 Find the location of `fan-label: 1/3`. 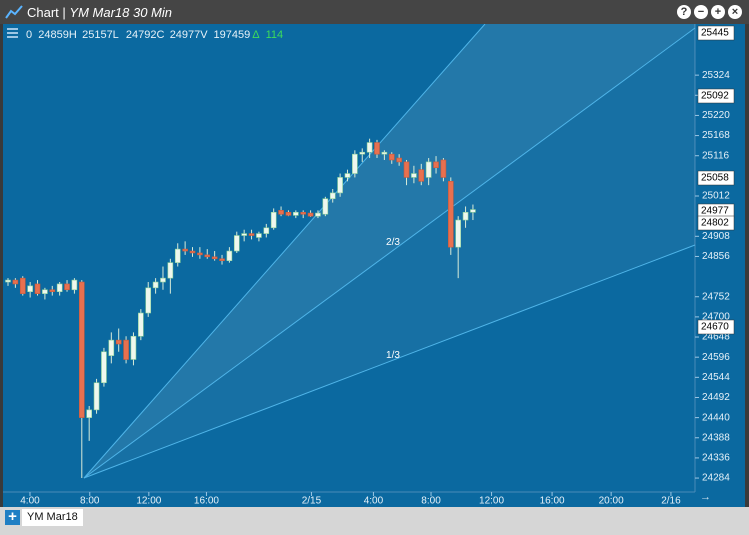

fan-label: 1/3 is located at coordinates (393, 355).